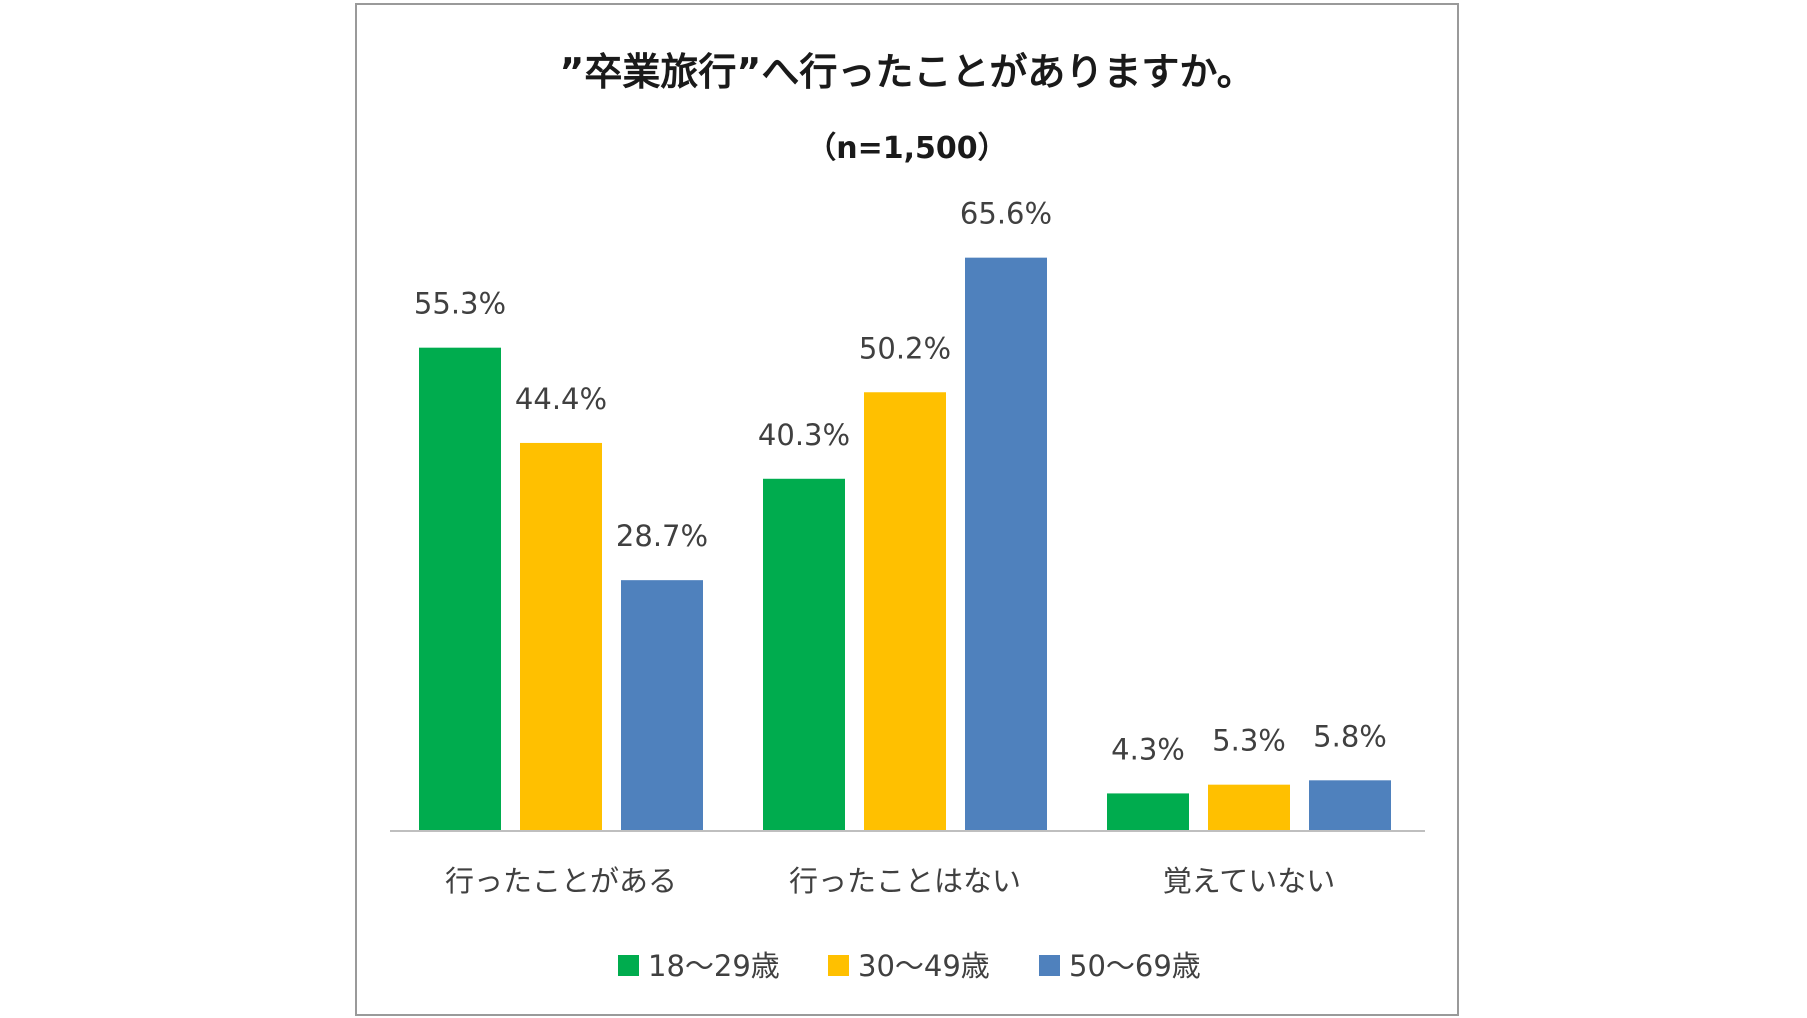 Image resolution: width=1807 pixels, height=1018 pixels. What do you see at coordinates (1249, 881) in the screenshot?
I see `category-label: 覚えていない` at bounding box center [1249, 881].